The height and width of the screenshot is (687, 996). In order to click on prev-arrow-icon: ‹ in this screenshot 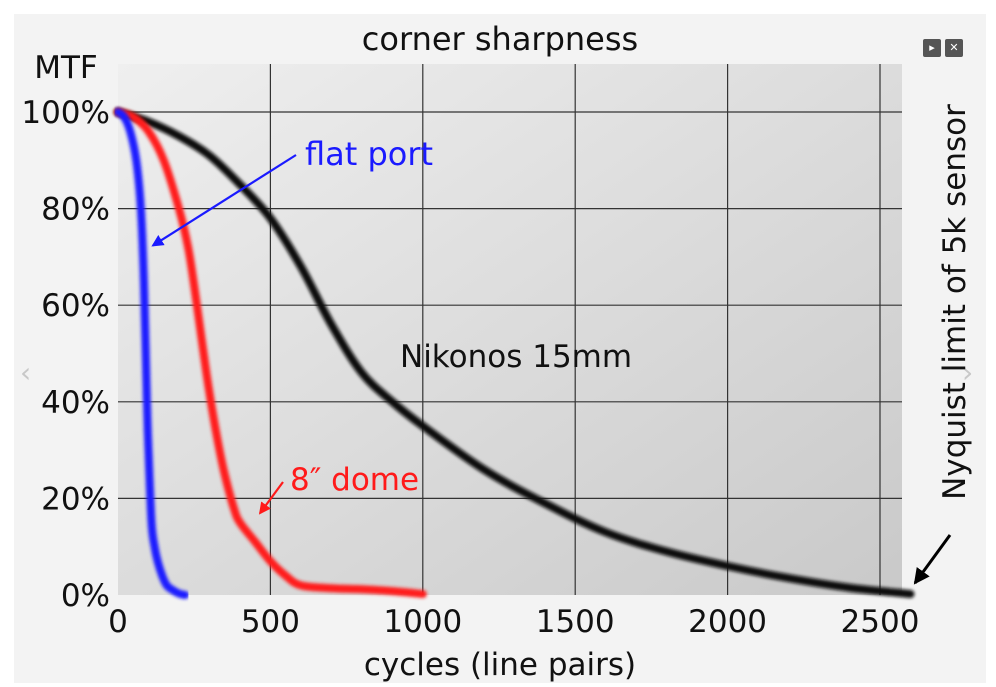, I will do `click(26, 372)`.